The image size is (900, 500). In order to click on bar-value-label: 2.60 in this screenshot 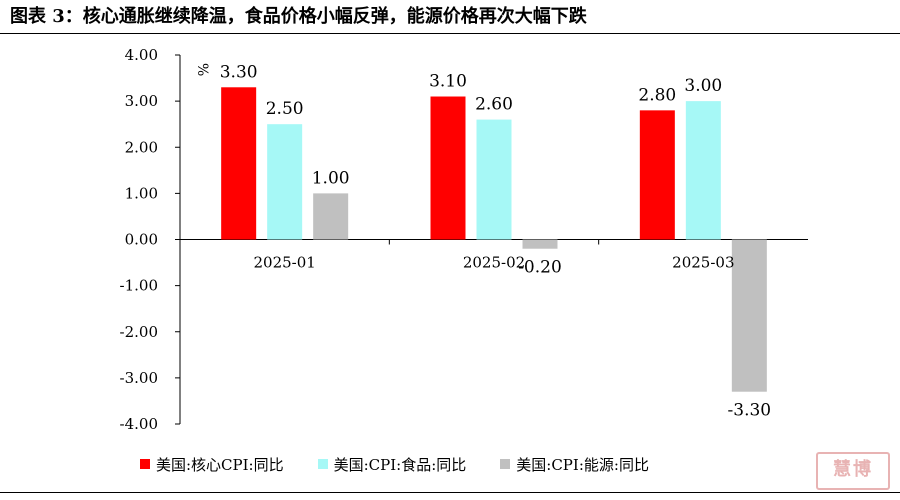, I will do `click(494, 105)`.